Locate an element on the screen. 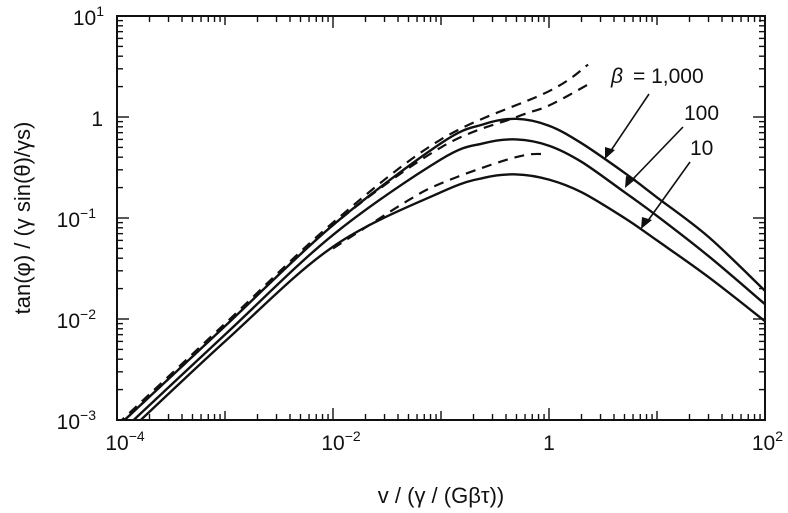 This screenshot has height=513, width=788. legend-label-1000: = 1,000 is located at coordinates (668, 76).